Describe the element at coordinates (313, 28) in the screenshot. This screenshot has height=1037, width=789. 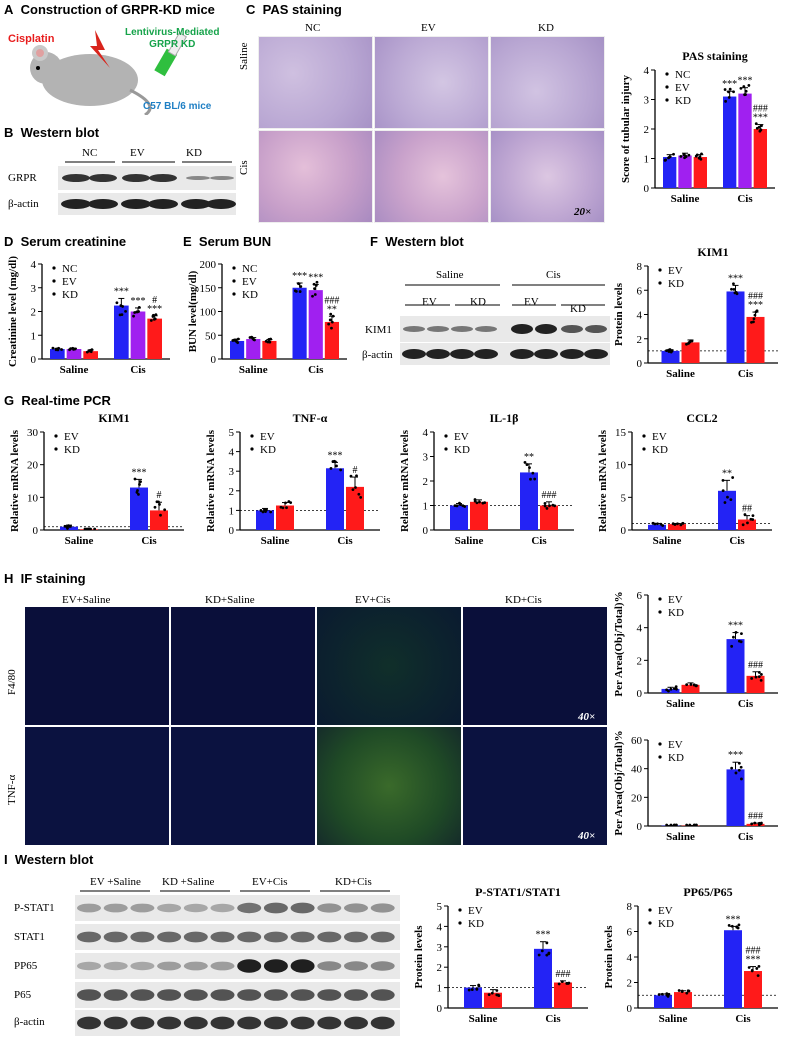
I see `pas-col-nc: NC` at that location.